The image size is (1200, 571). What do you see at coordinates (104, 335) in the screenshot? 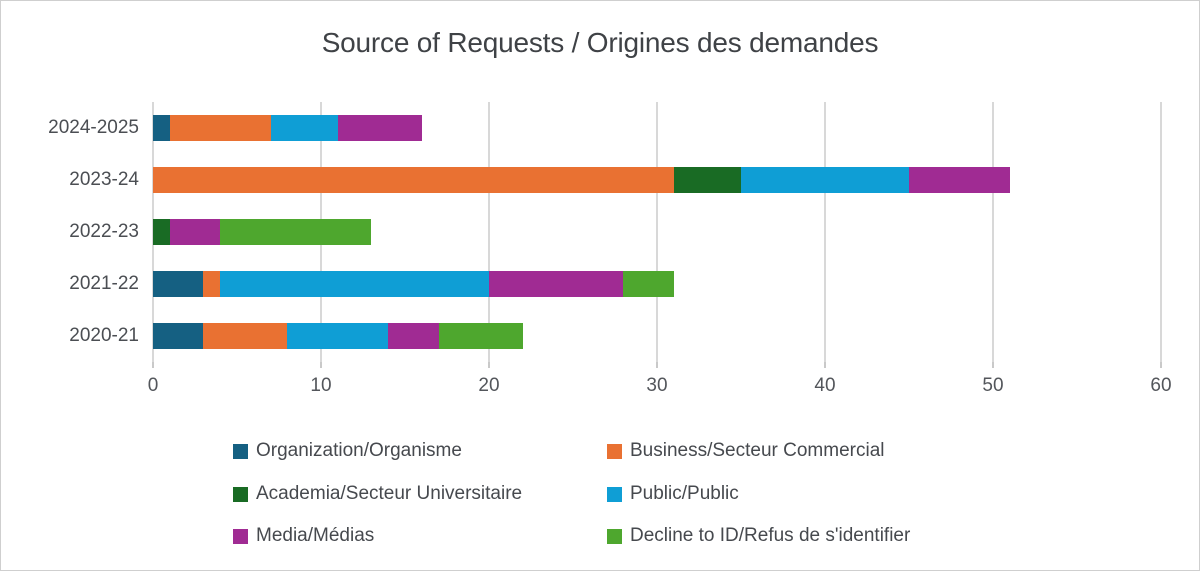
I see `y-category-label: 2020-21` at bounding box center [104, 335].